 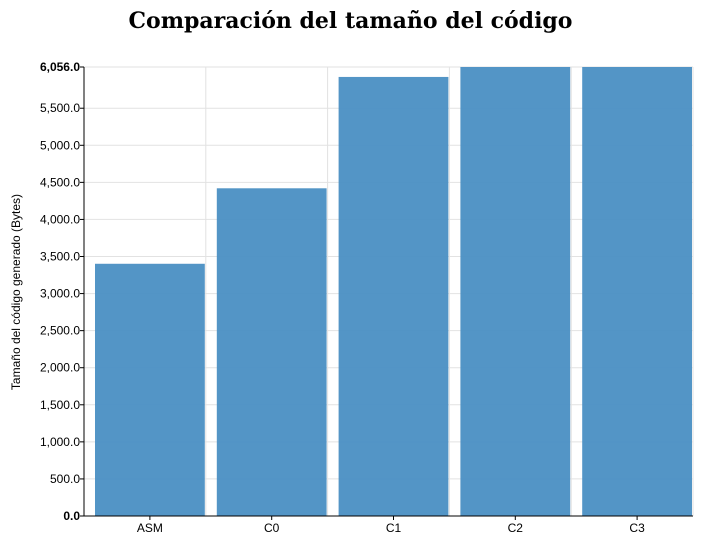 I want to click on bar-c1, so click(x=393, y=296).